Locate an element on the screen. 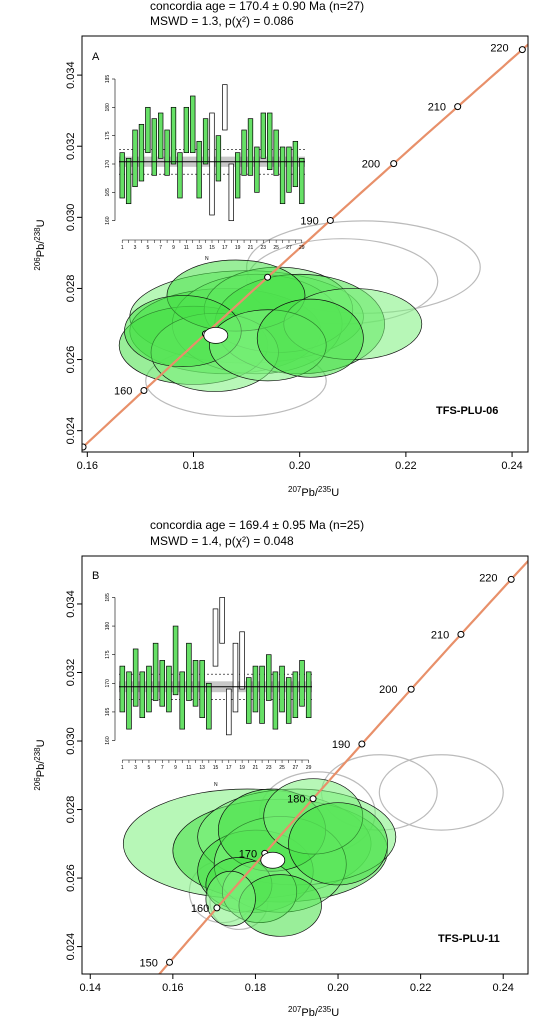 Image resolution: width=556 pixels, height=1024 pixels. inset-x-tick-label: 5 is located at coordinates (149, 768).